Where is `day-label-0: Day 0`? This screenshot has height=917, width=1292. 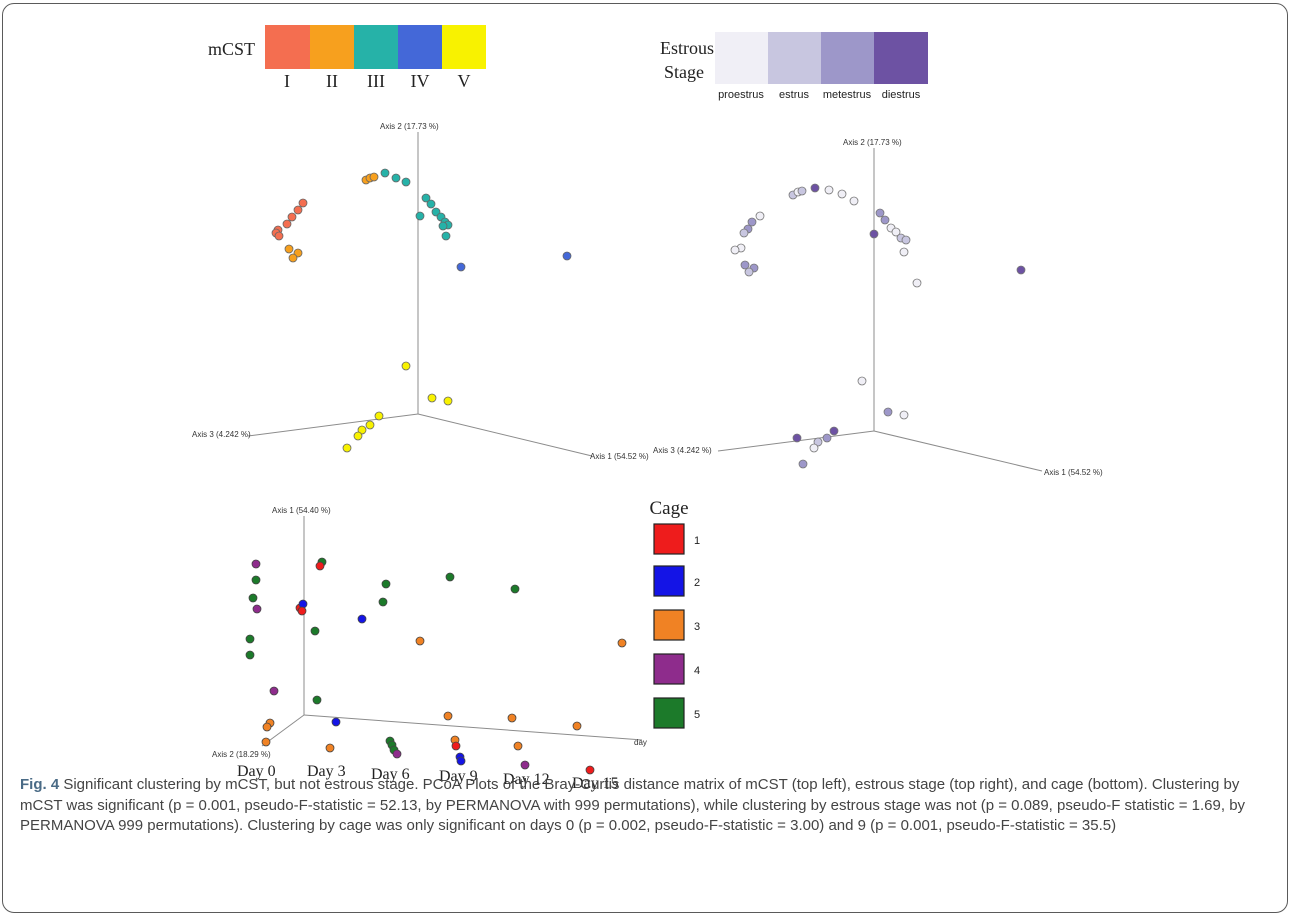
day-label-0: Day 0 is located at coordinates (256, 771).